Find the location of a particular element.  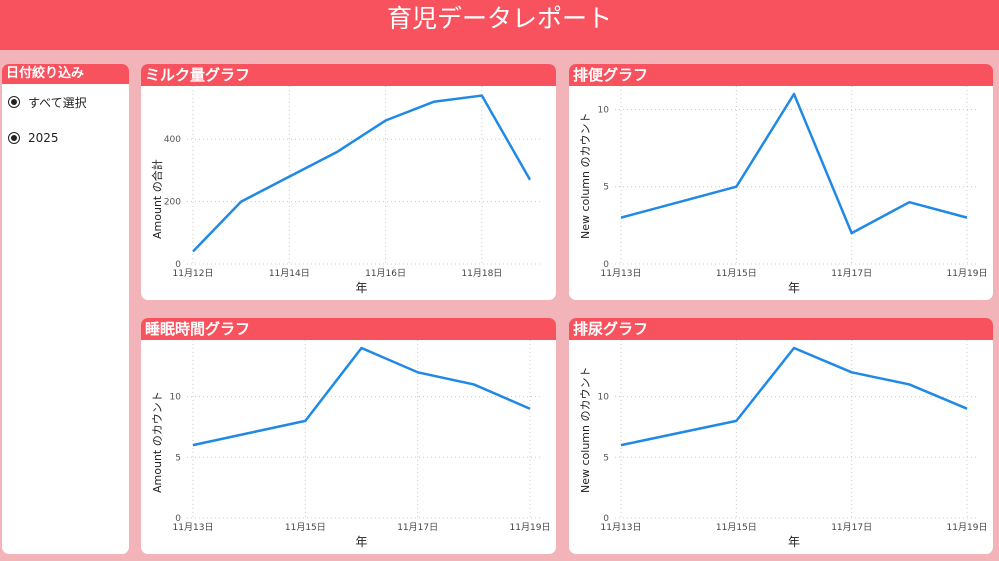

chart-title: ミルク量グラフ is located at coordinates (348, 75).